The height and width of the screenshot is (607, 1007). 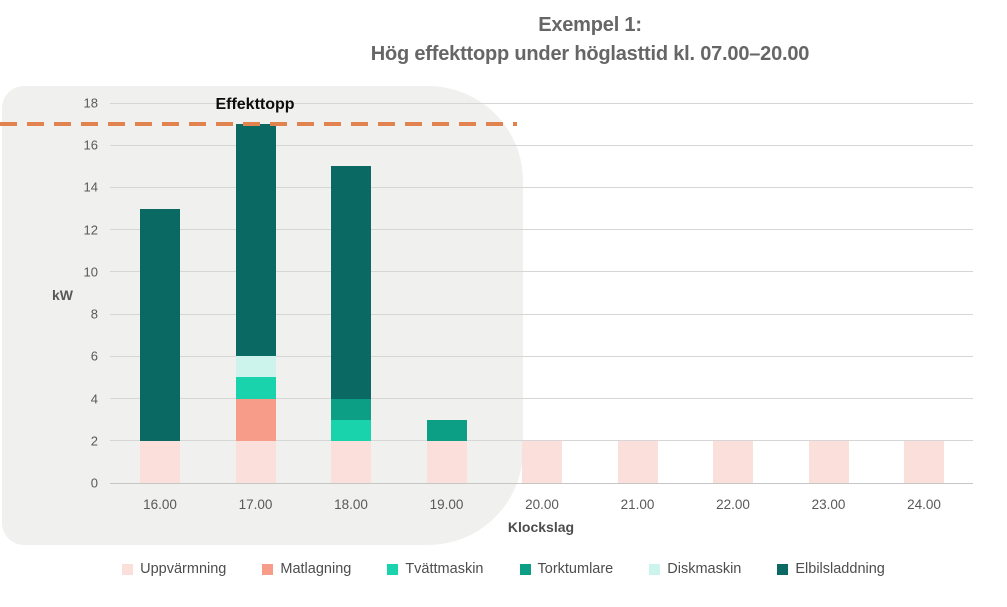 What do you see at coordinates (94, 441) in the screenshot?
I see `y-tick-2: 2` at bounding box center [94, 441].